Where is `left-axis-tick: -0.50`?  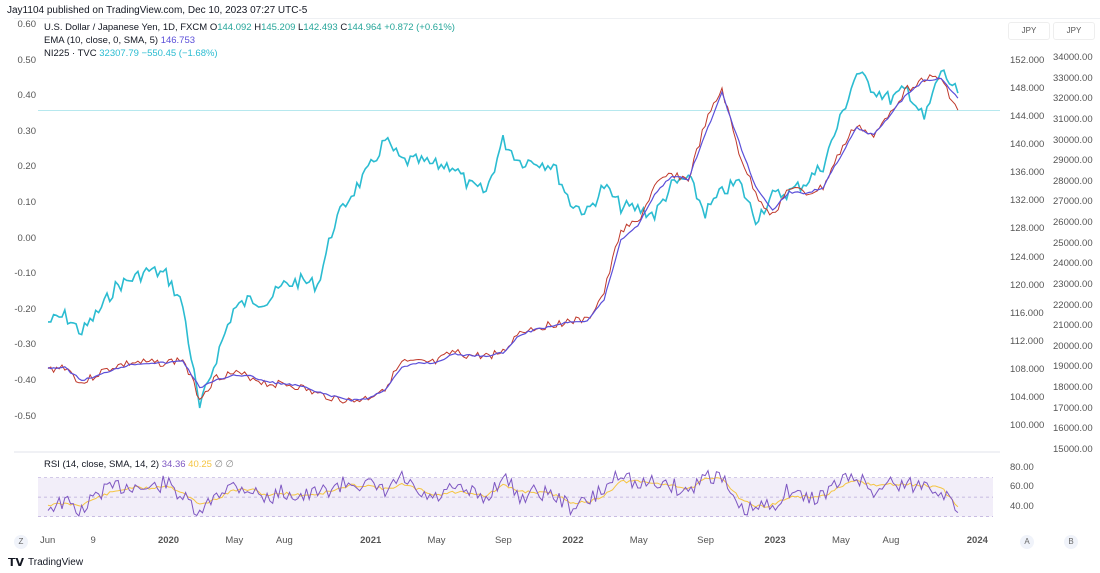
left-axis-tick: -0.50 is located at coordinates (25, 416).